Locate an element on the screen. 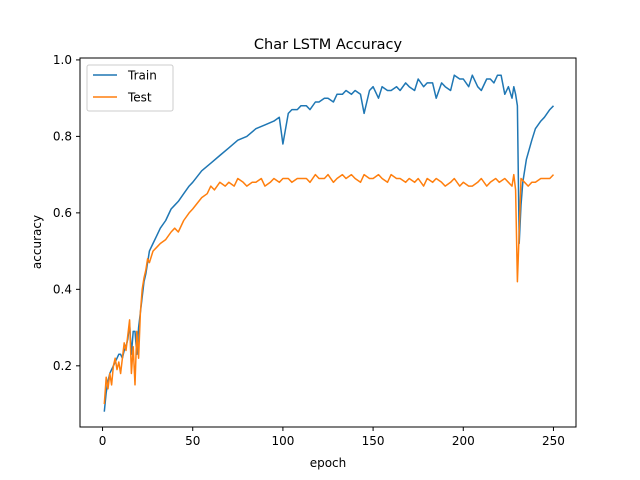 The height and width of the screenshot is (480, 640). x-tick-label: 200 is located at coordinates (463, 441).